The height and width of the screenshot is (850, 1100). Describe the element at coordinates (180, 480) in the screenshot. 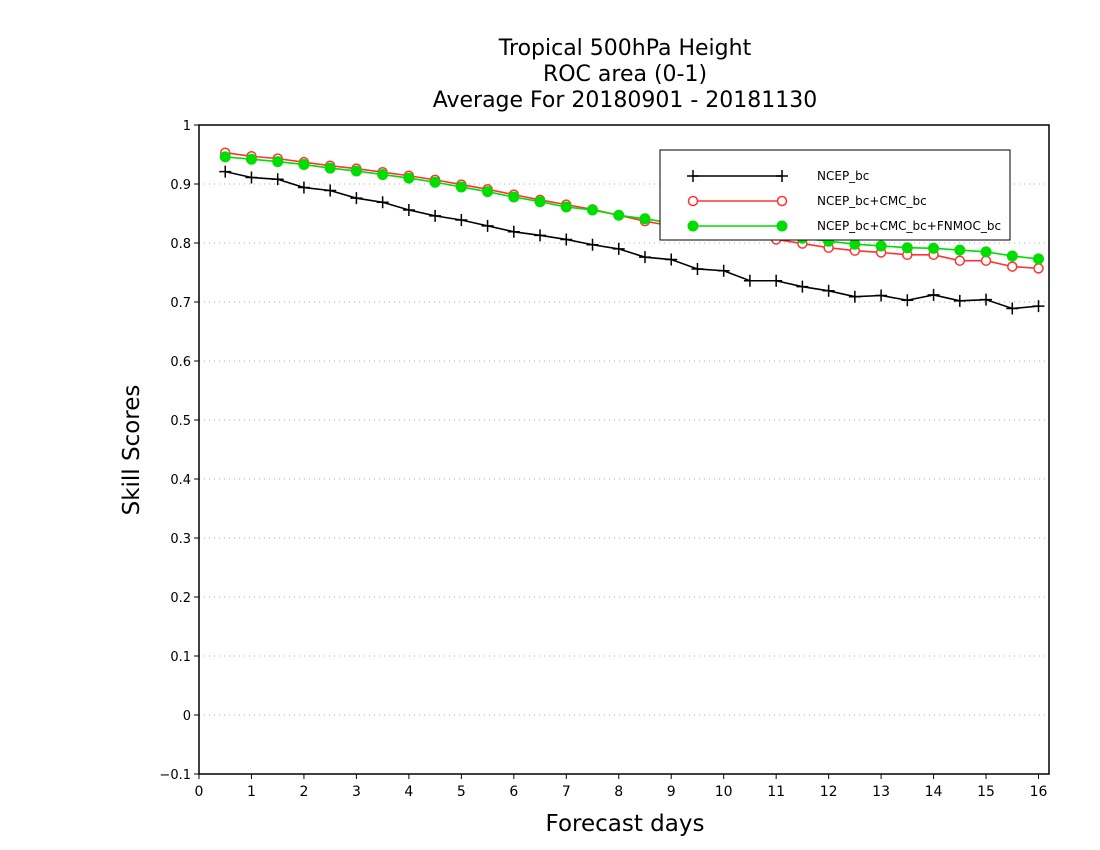

I see `y-tick-label: 0.4` at that location.